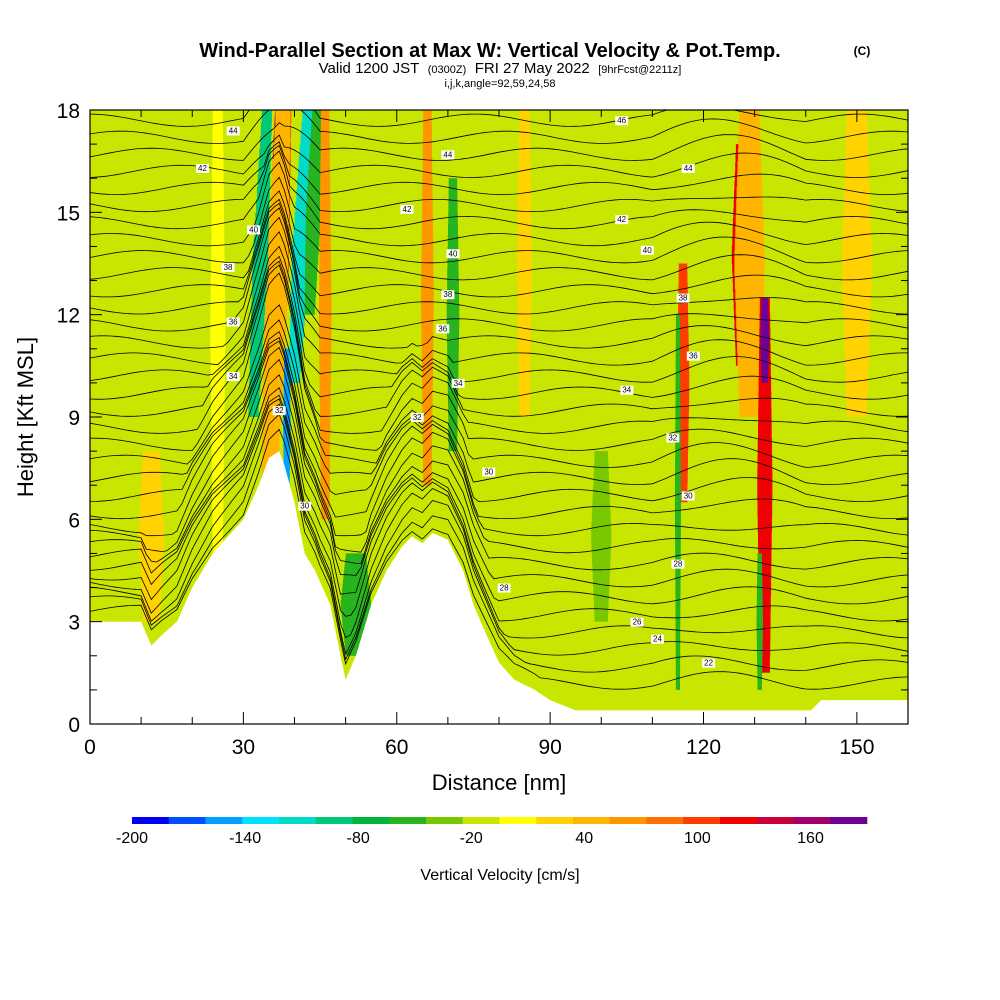  Describe the element at coordinates (532, 68) in the screenshot. I see `valid-date: FRI 27 May 2022` at that location.